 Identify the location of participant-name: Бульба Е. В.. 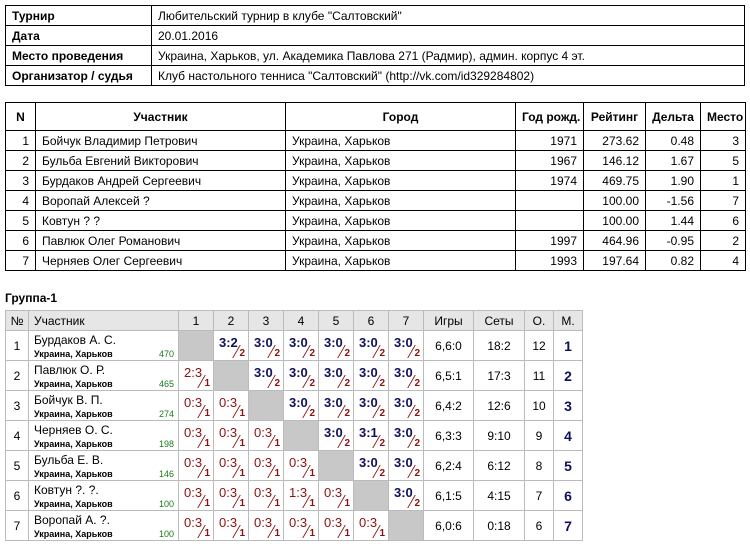
(69, 460).